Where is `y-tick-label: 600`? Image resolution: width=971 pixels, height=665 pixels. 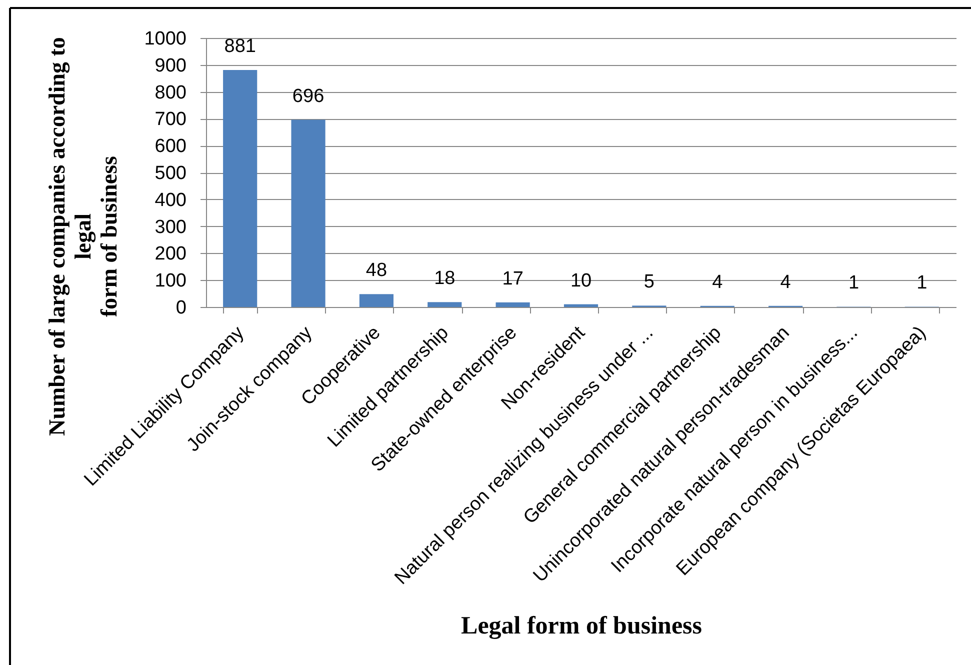 y-tick-label: 600 is located at coordinates (170, 147).